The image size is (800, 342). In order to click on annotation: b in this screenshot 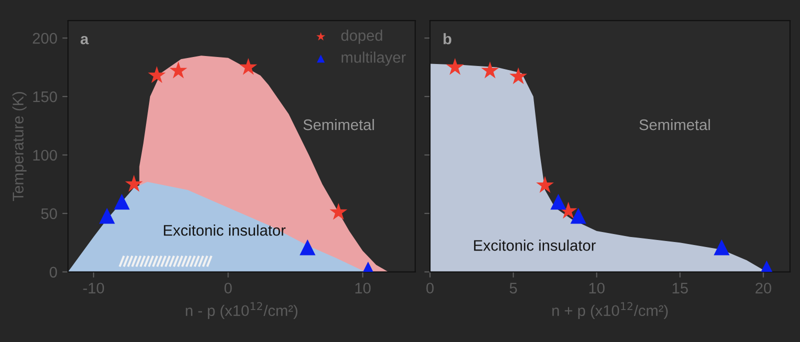, I will do `click(448, 38)`.